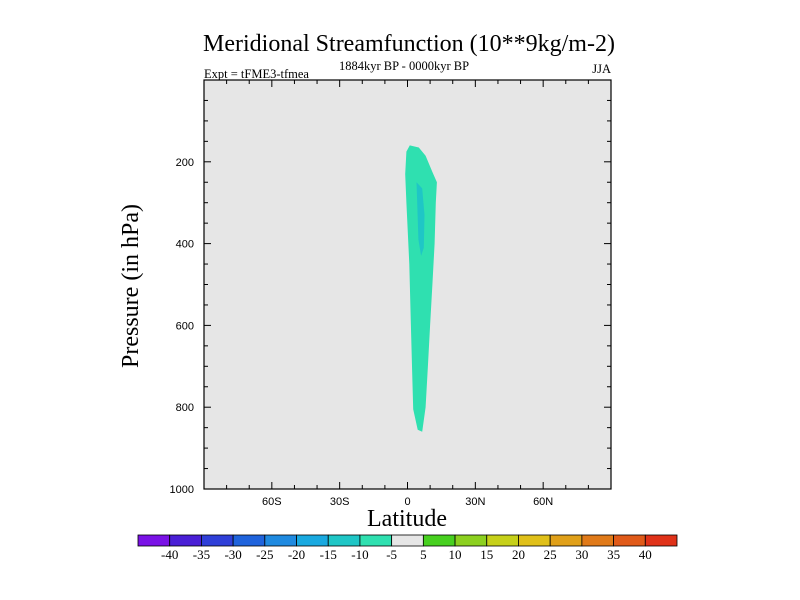 This screenshot has width=800, height=600. I want to click on colorbar-label: 40, so click(645, 554).